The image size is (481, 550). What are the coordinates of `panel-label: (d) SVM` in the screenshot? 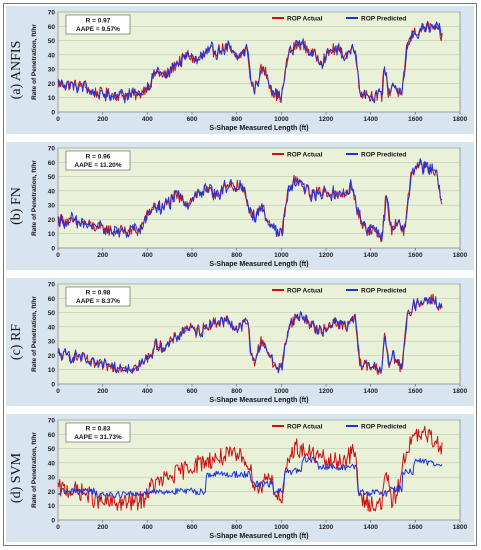 It's located at (17, 478).